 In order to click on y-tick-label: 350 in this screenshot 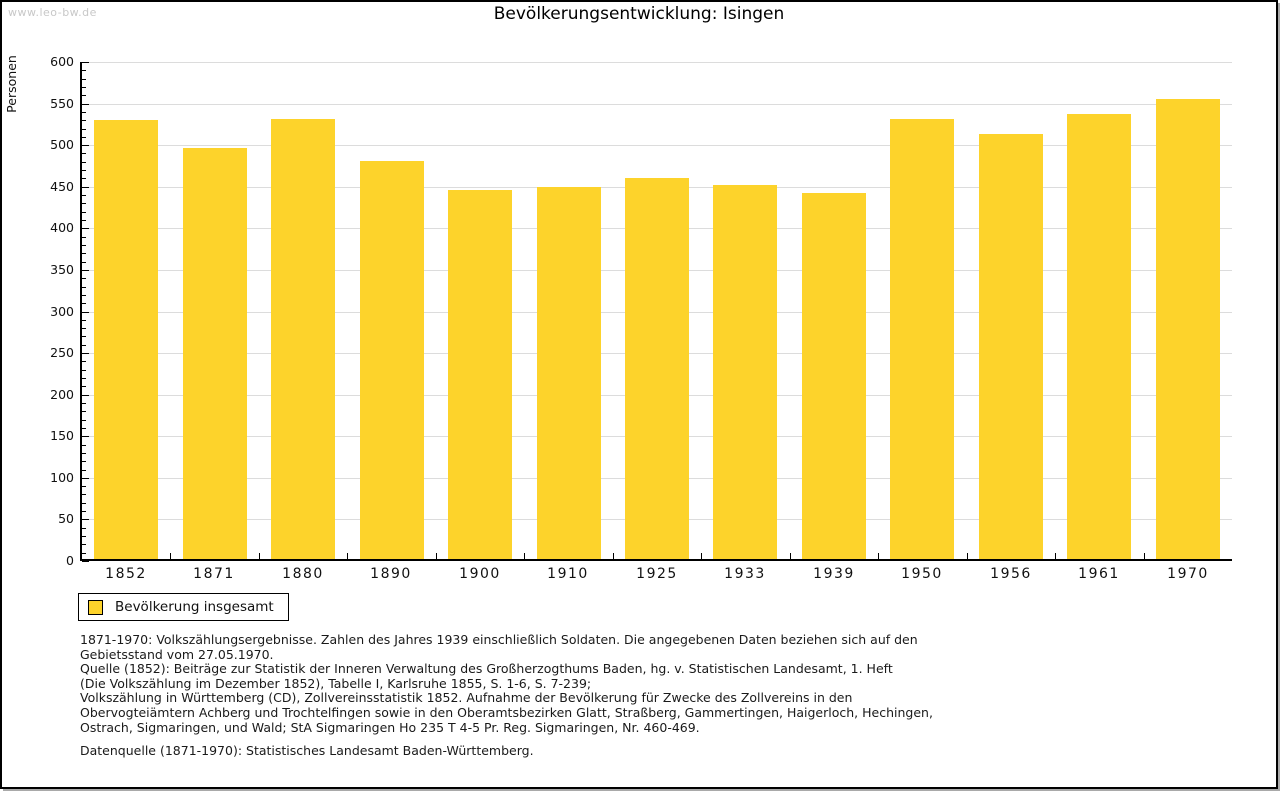, I will do `click(62, 269)`.